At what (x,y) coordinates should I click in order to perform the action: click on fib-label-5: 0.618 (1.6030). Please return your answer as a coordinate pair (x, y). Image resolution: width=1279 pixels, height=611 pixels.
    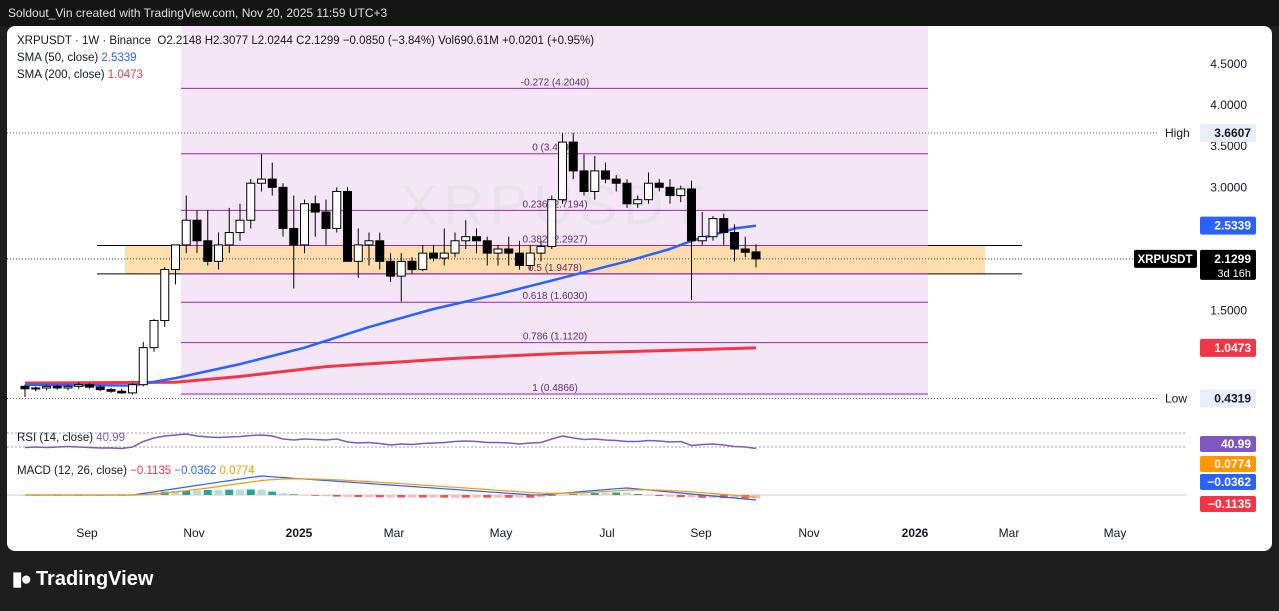
    Looking at the image, I should click on (554, 296).